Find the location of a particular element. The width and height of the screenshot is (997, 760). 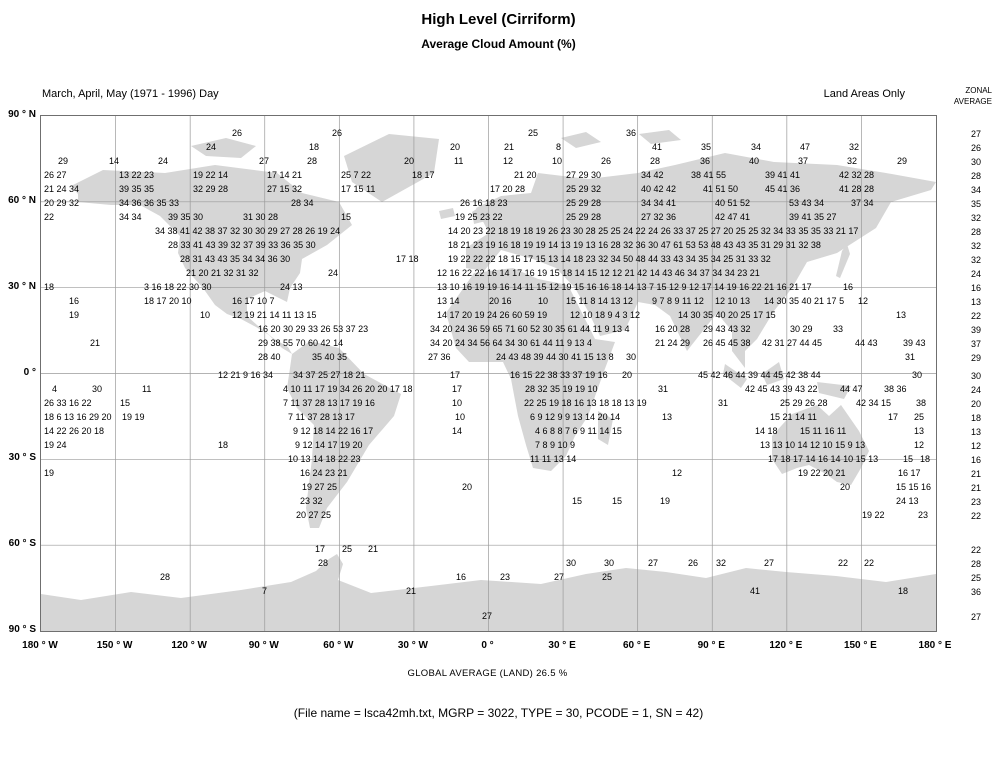

australia-landmass is located at coordinates (820, 445).